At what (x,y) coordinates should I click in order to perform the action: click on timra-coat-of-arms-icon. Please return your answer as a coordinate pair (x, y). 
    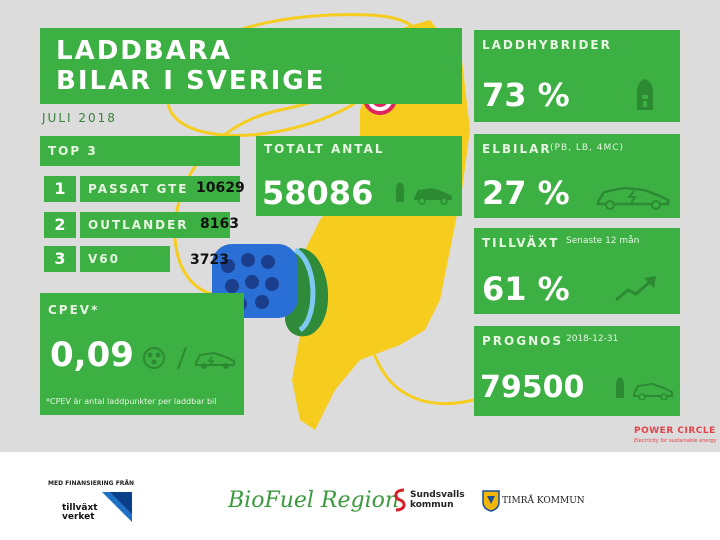
    Looking at the image, I should click on (491, 501).